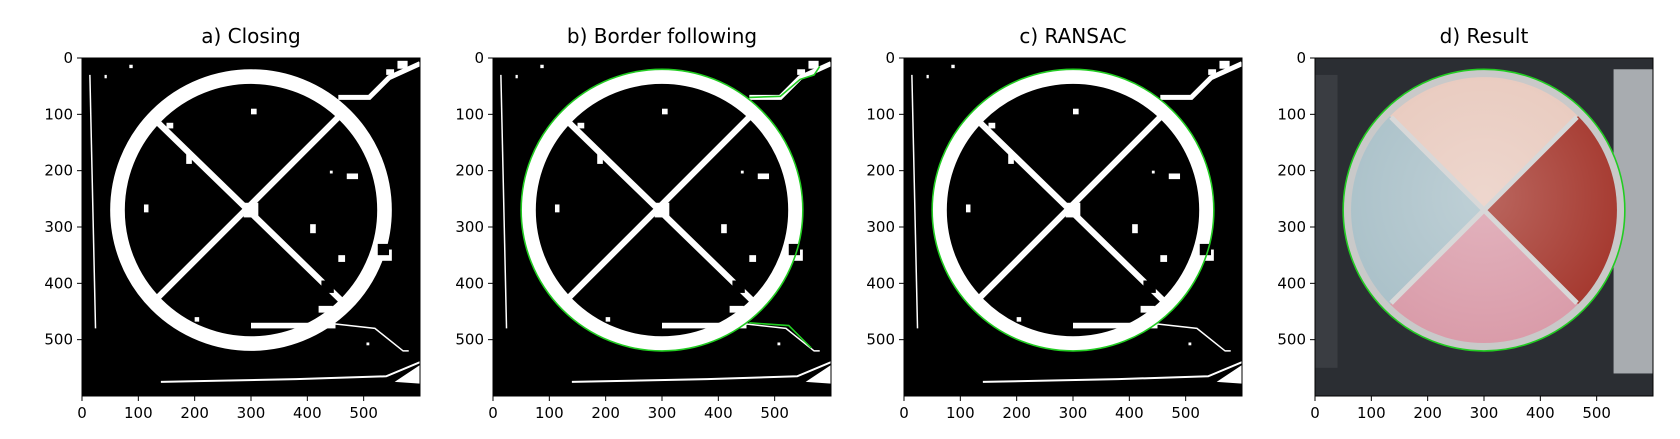 This screenshot has width=1680, height=439. Describe the element at coordinates (1072, 36) in the screenshot. I see `panel-title: c) RANSAC` at that location.